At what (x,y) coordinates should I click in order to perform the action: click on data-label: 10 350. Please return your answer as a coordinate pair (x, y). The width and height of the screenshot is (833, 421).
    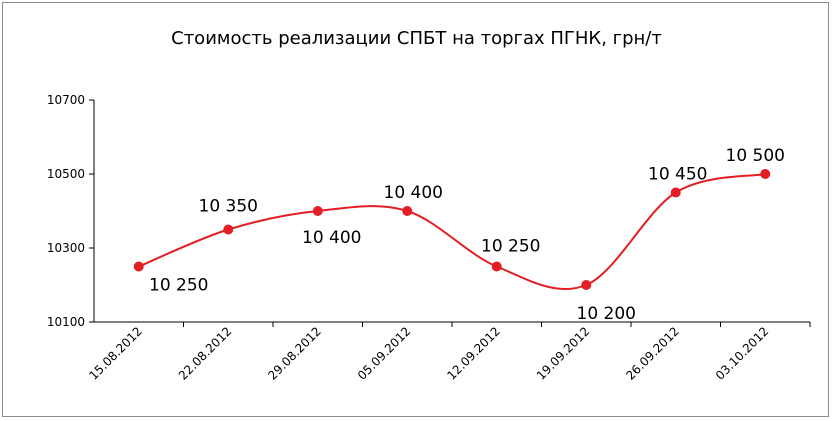
    Looking at the image, I should click on (228, 207).